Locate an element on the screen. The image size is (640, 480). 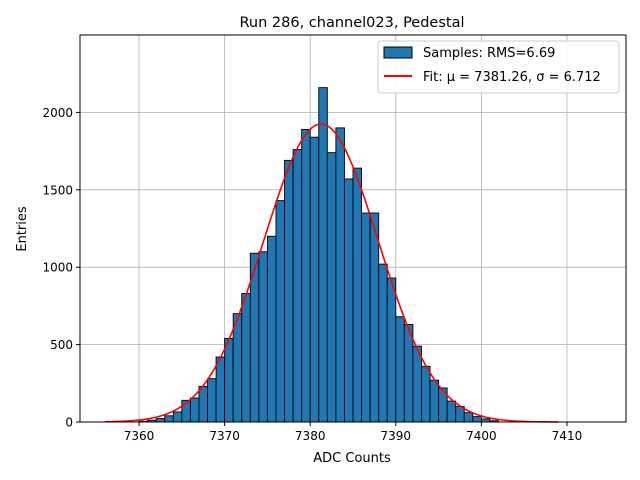
x-axis-label: ADC Counts is located at coordinates (352, 458).